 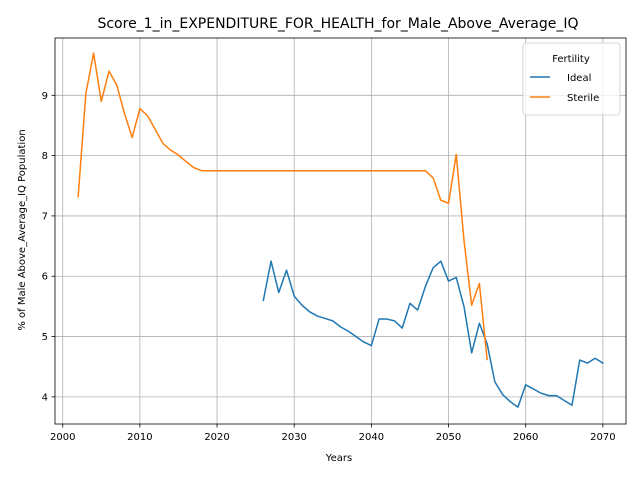 I want to click on x-tick-label: 2050, so click(x=448, y=437).